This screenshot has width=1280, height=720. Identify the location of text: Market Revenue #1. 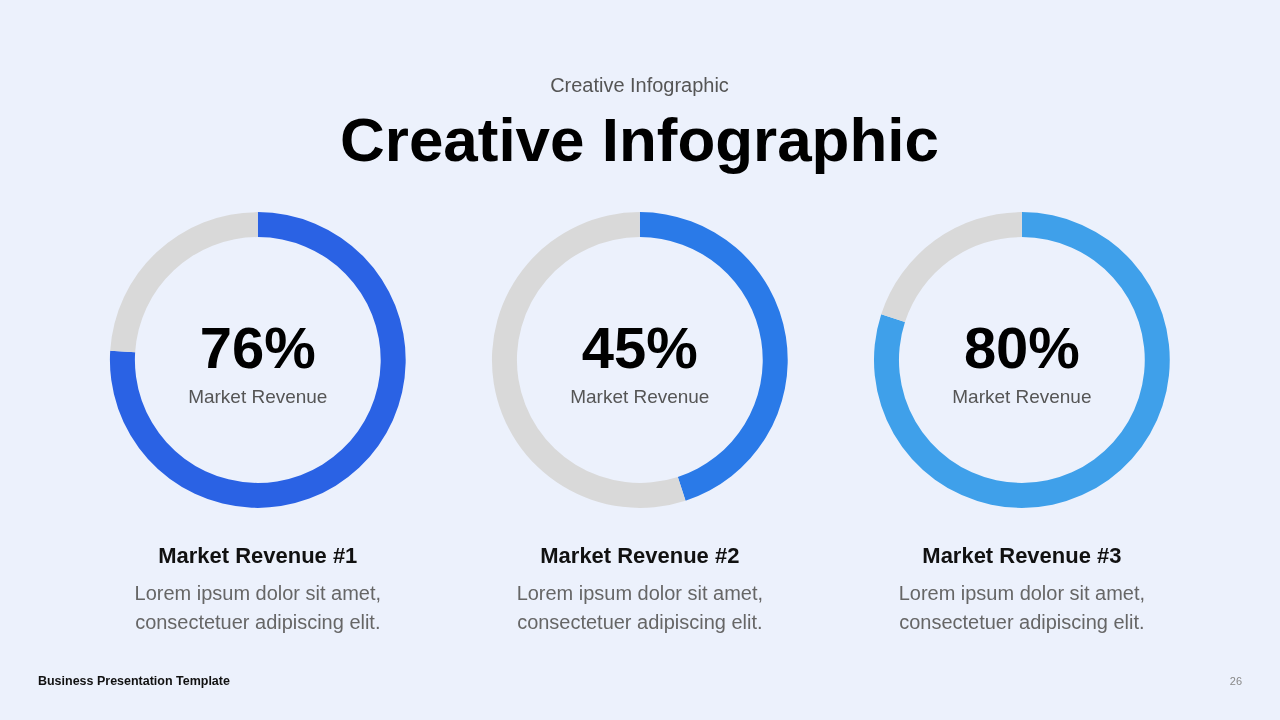
(258, 555).